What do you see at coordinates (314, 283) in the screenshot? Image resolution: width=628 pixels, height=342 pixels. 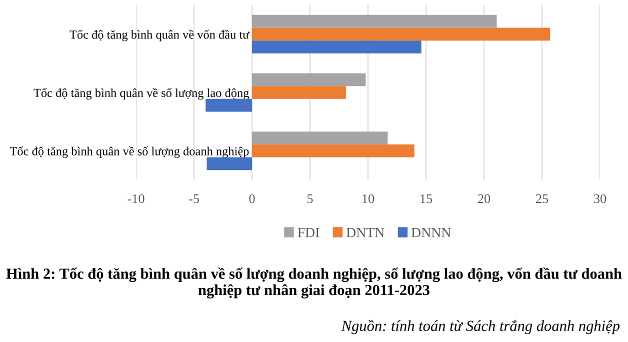 I see `text: Hình 2: Tốc độ tăng bình quân về số lượng doanh nghiệp, số lượng lao động, vốn đầu tư doanh nghiệp tư nhân giai đoạn 2011-2023` at bounding box center [314, 283].